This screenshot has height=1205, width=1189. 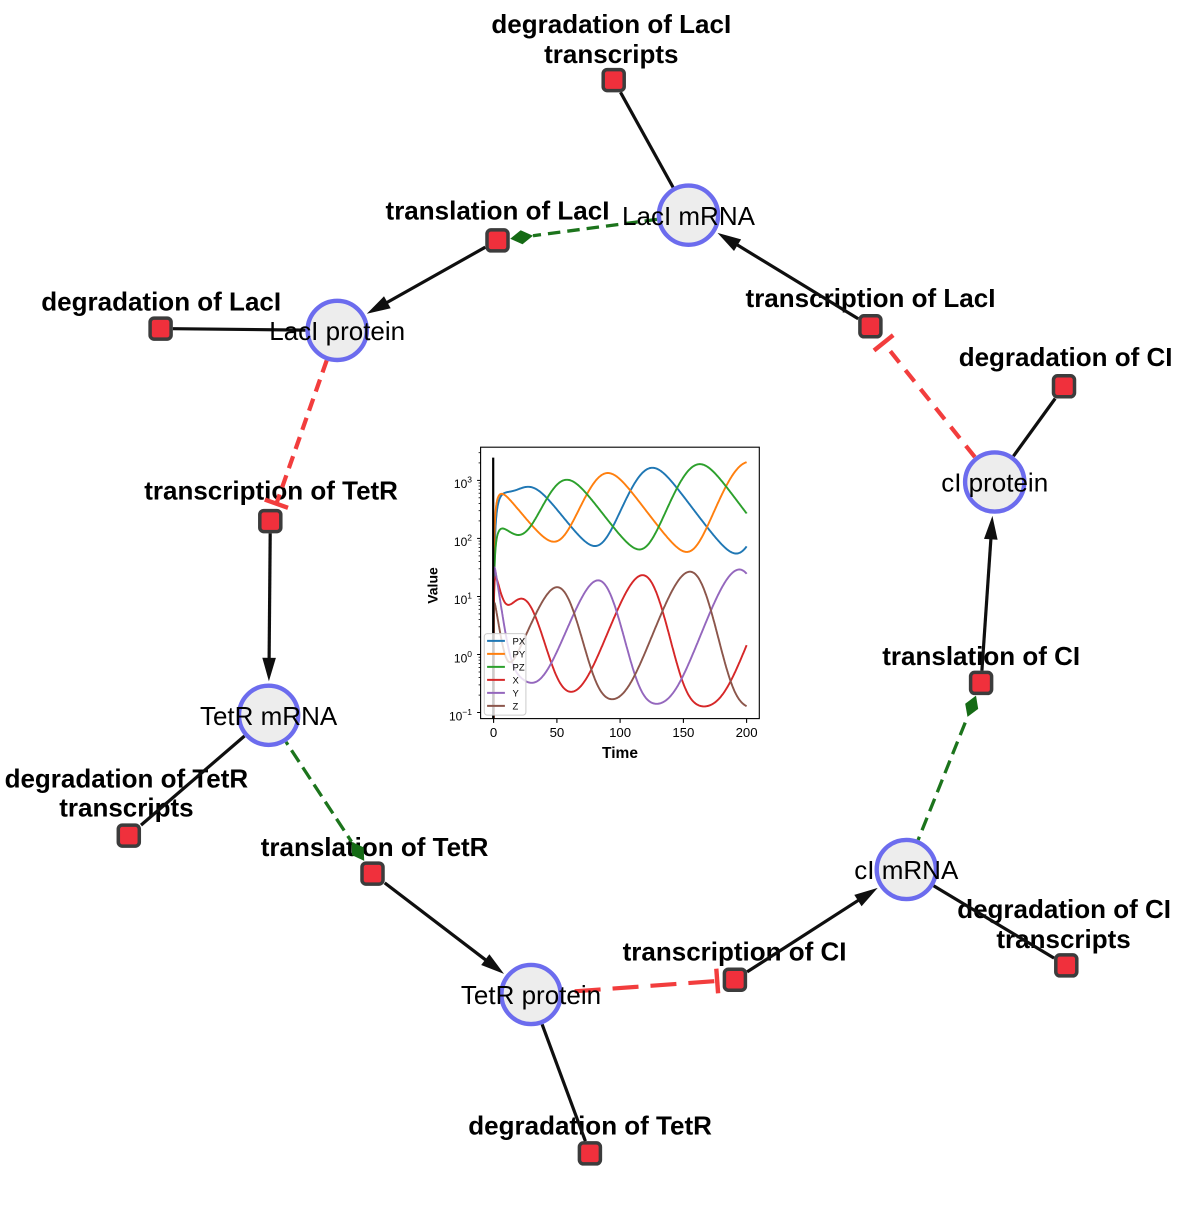 I want to click on svg-text: LacI mRNA, so click(x=689, y=216).